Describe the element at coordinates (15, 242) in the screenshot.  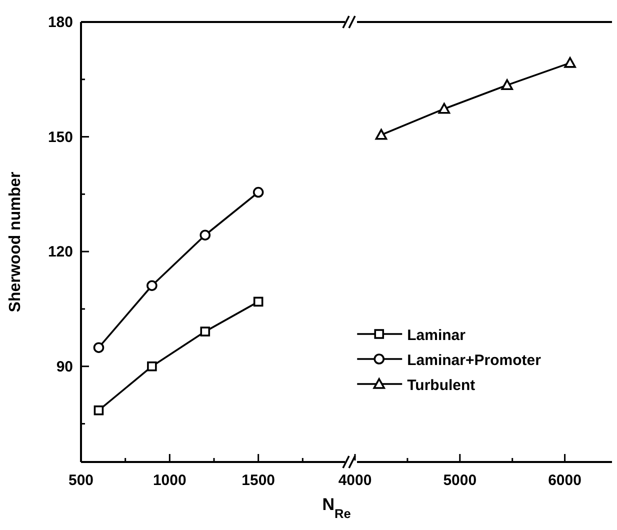
I see `y-axis-title: Sherwood number` at that location.